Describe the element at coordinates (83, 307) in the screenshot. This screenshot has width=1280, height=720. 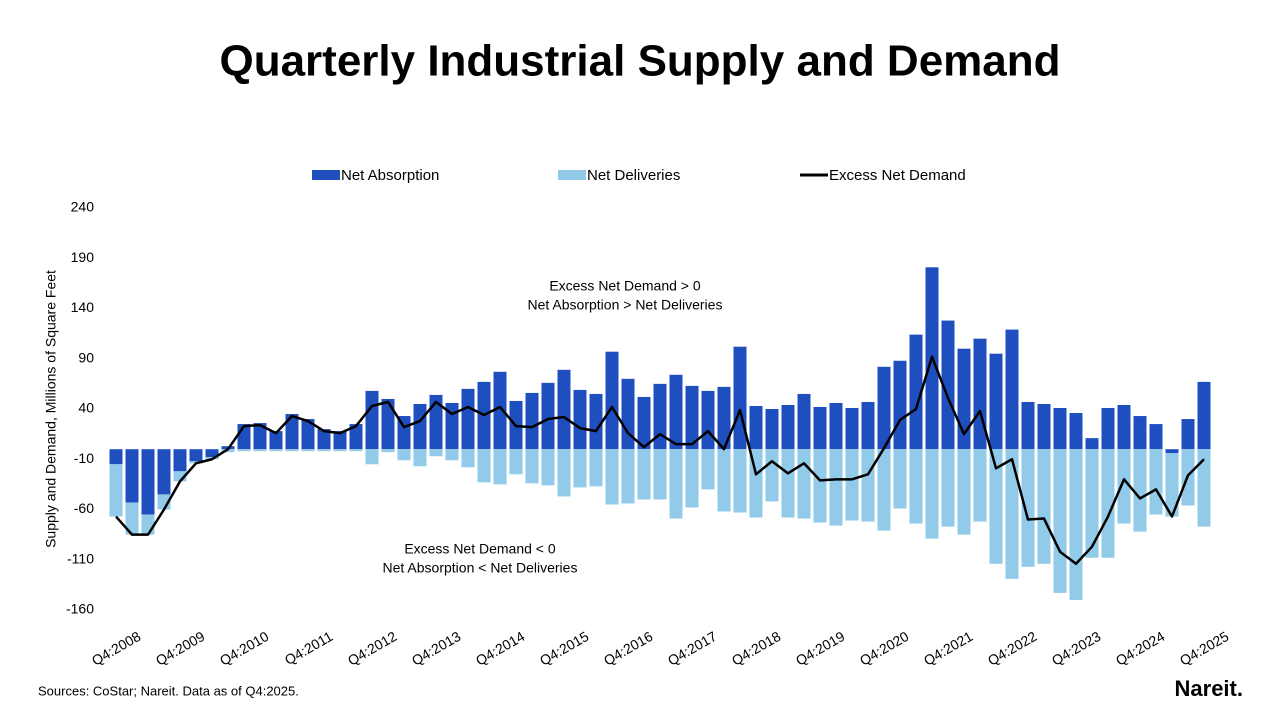
I see `y-tick-label: 140` at that location.